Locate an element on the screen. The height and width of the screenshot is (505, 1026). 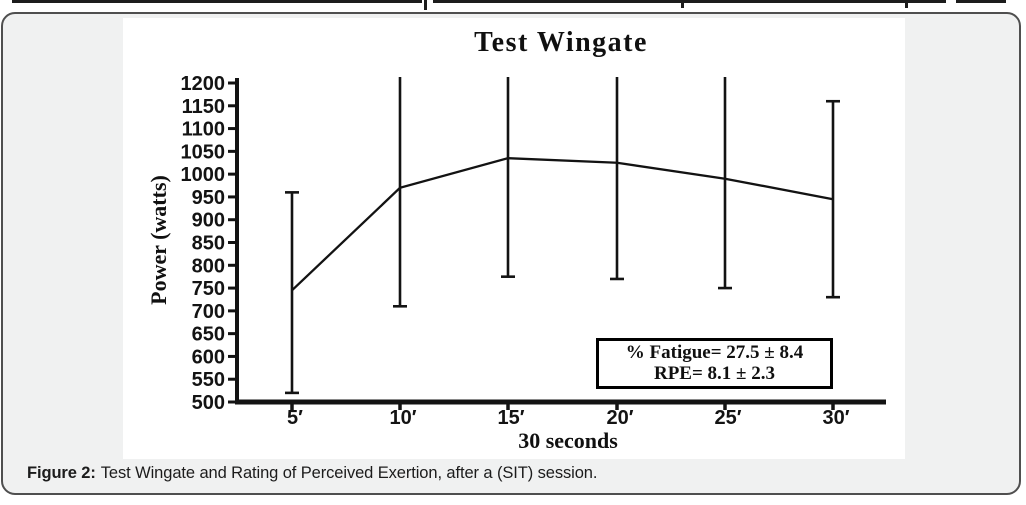
annotation-box: % Fatigue= 27.5 ± 8.4 RPE= 8.1 ± 2.3 is located at coordinates (714, 363).